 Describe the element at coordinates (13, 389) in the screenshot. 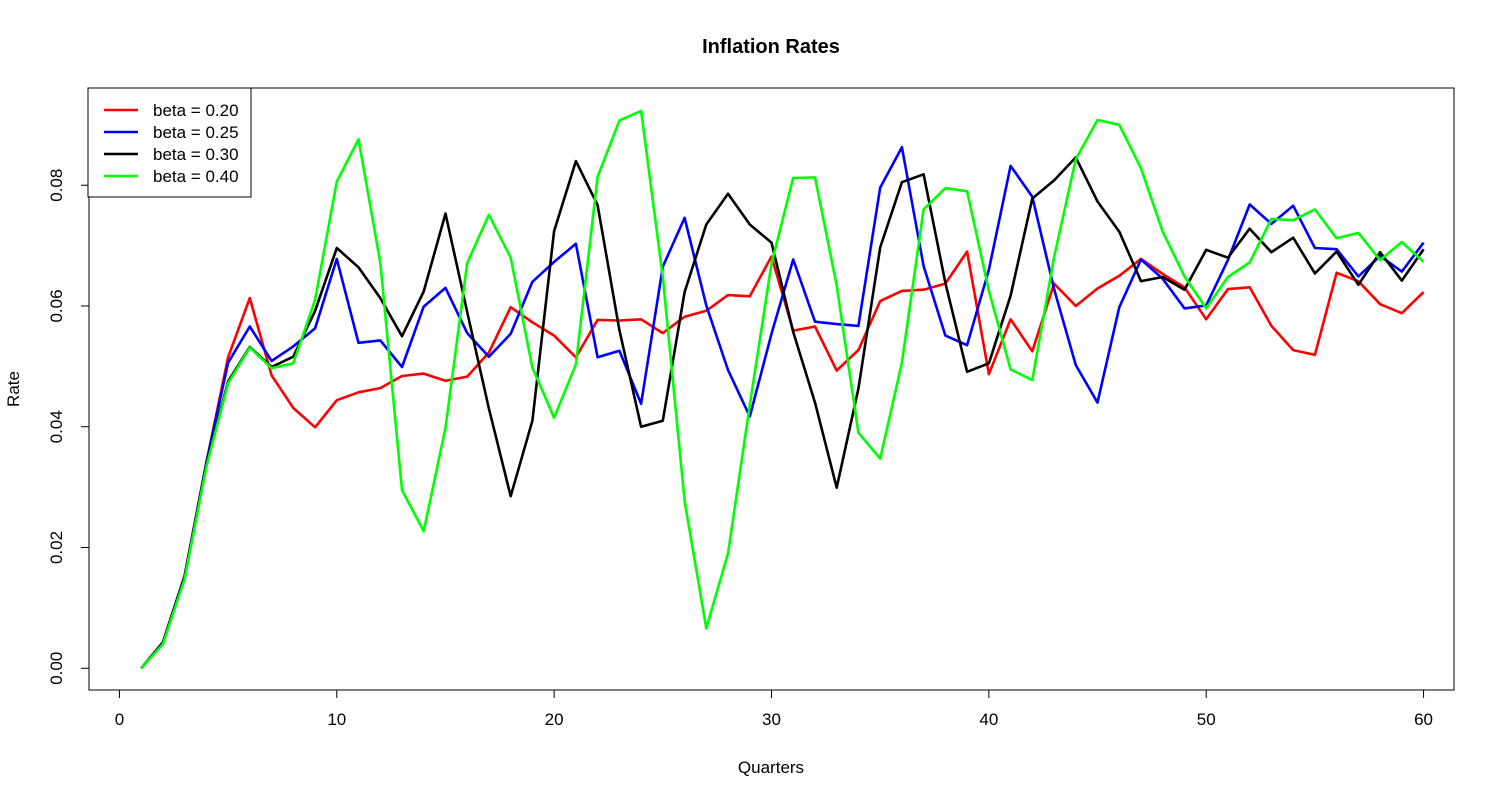

I see `y-axis-label: Rate` at that location.